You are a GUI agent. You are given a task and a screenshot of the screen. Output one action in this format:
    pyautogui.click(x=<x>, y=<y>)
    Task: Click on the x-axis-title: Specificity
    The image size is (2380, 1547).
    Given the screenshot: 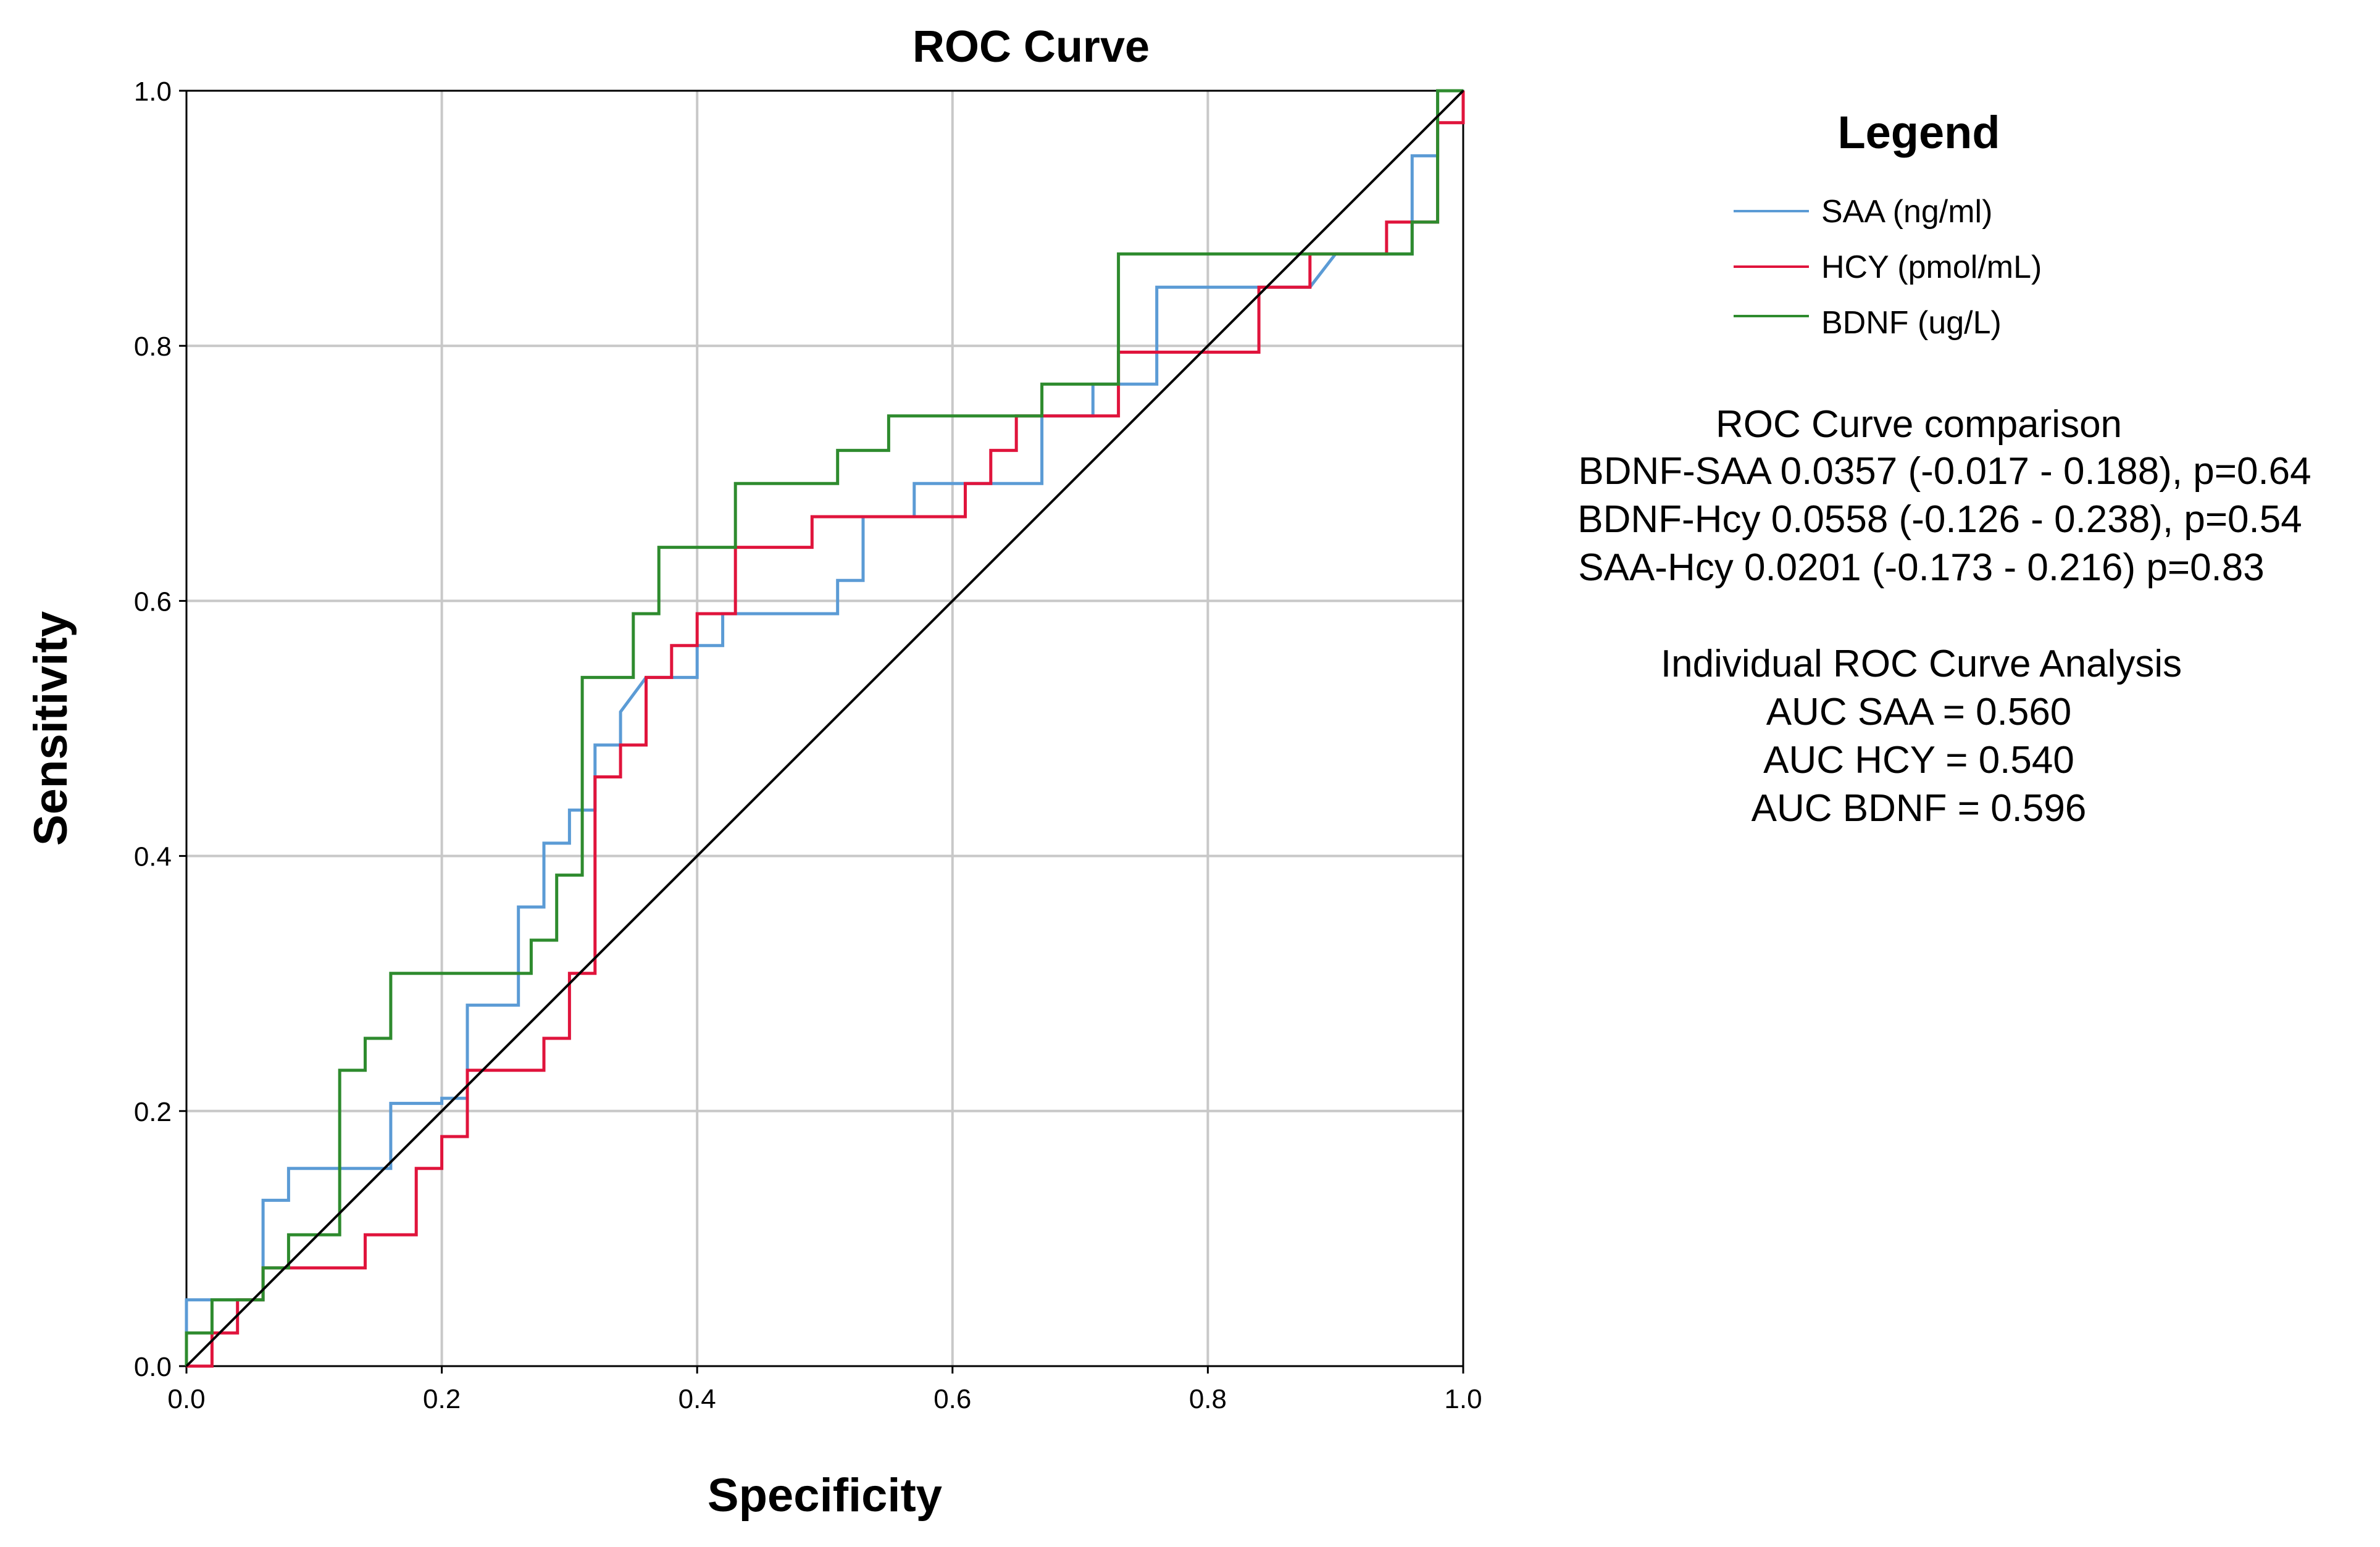 What is the action you would take?
    pyautogui.click(x=825, y=1496)
    